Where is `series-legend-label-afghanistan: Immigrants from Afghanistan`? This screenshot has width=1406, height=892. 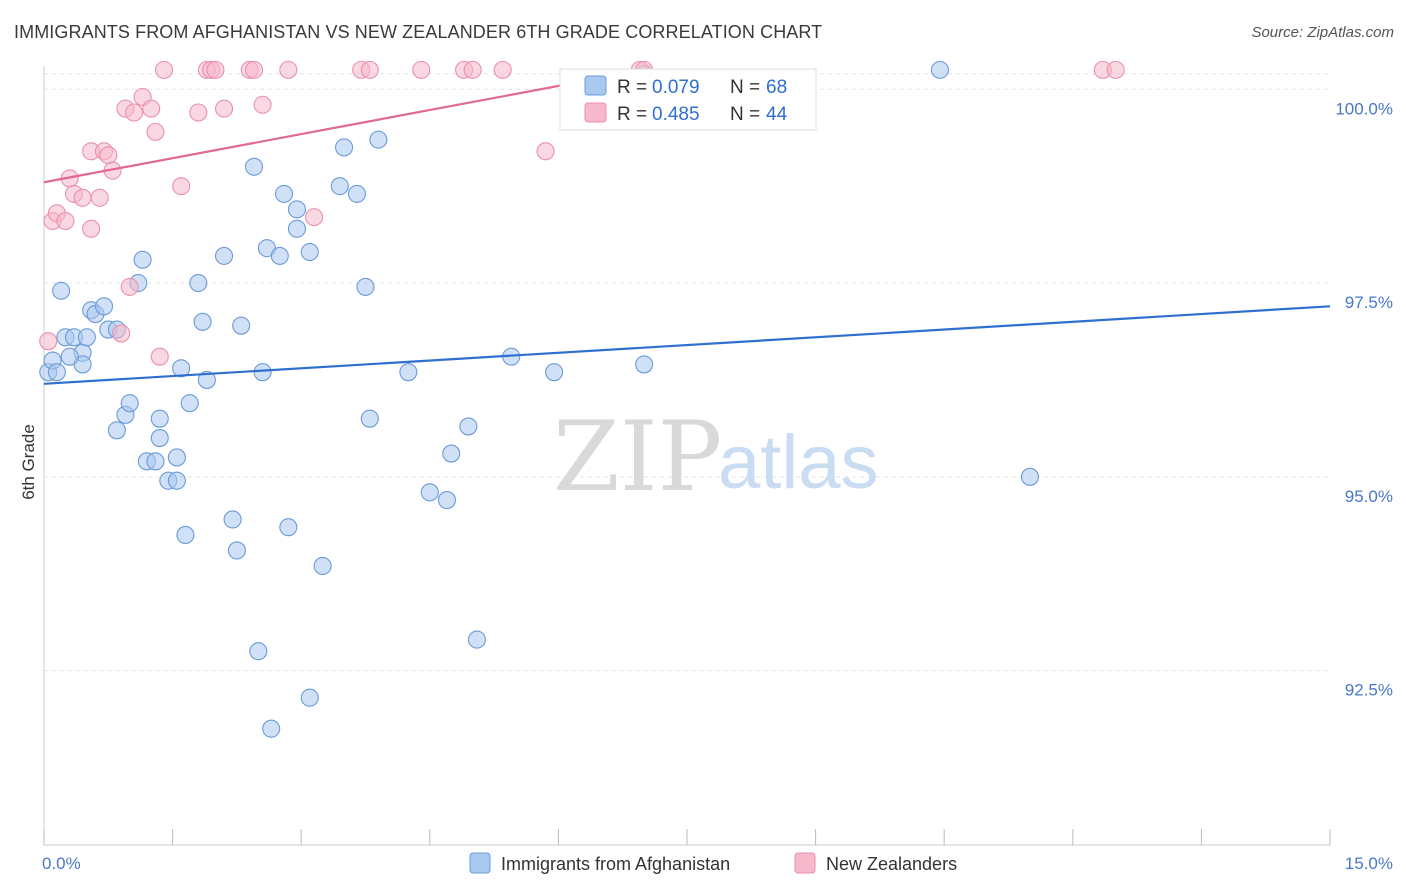
series-legend-label-afghanistan: Immigrants from Afghanistan is located at coordinates (615, 864).